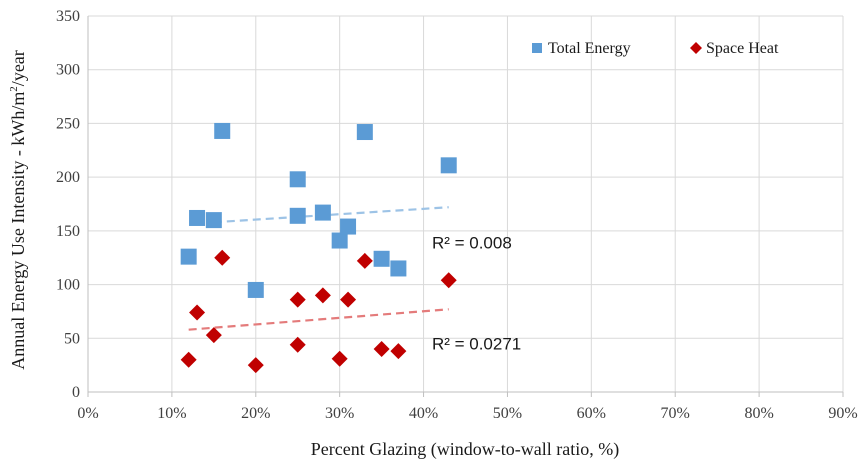  Describe the element at coordinates (68, 123) in the screenshot. I see `y-tick-label: 250` at that location.